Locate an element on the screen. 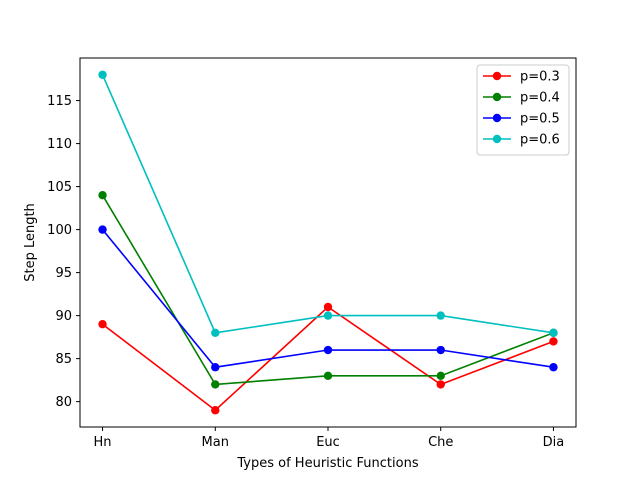 This screenshot has width=640, height=480. y-tick-label: 110 is located at coordinates (59, 144).